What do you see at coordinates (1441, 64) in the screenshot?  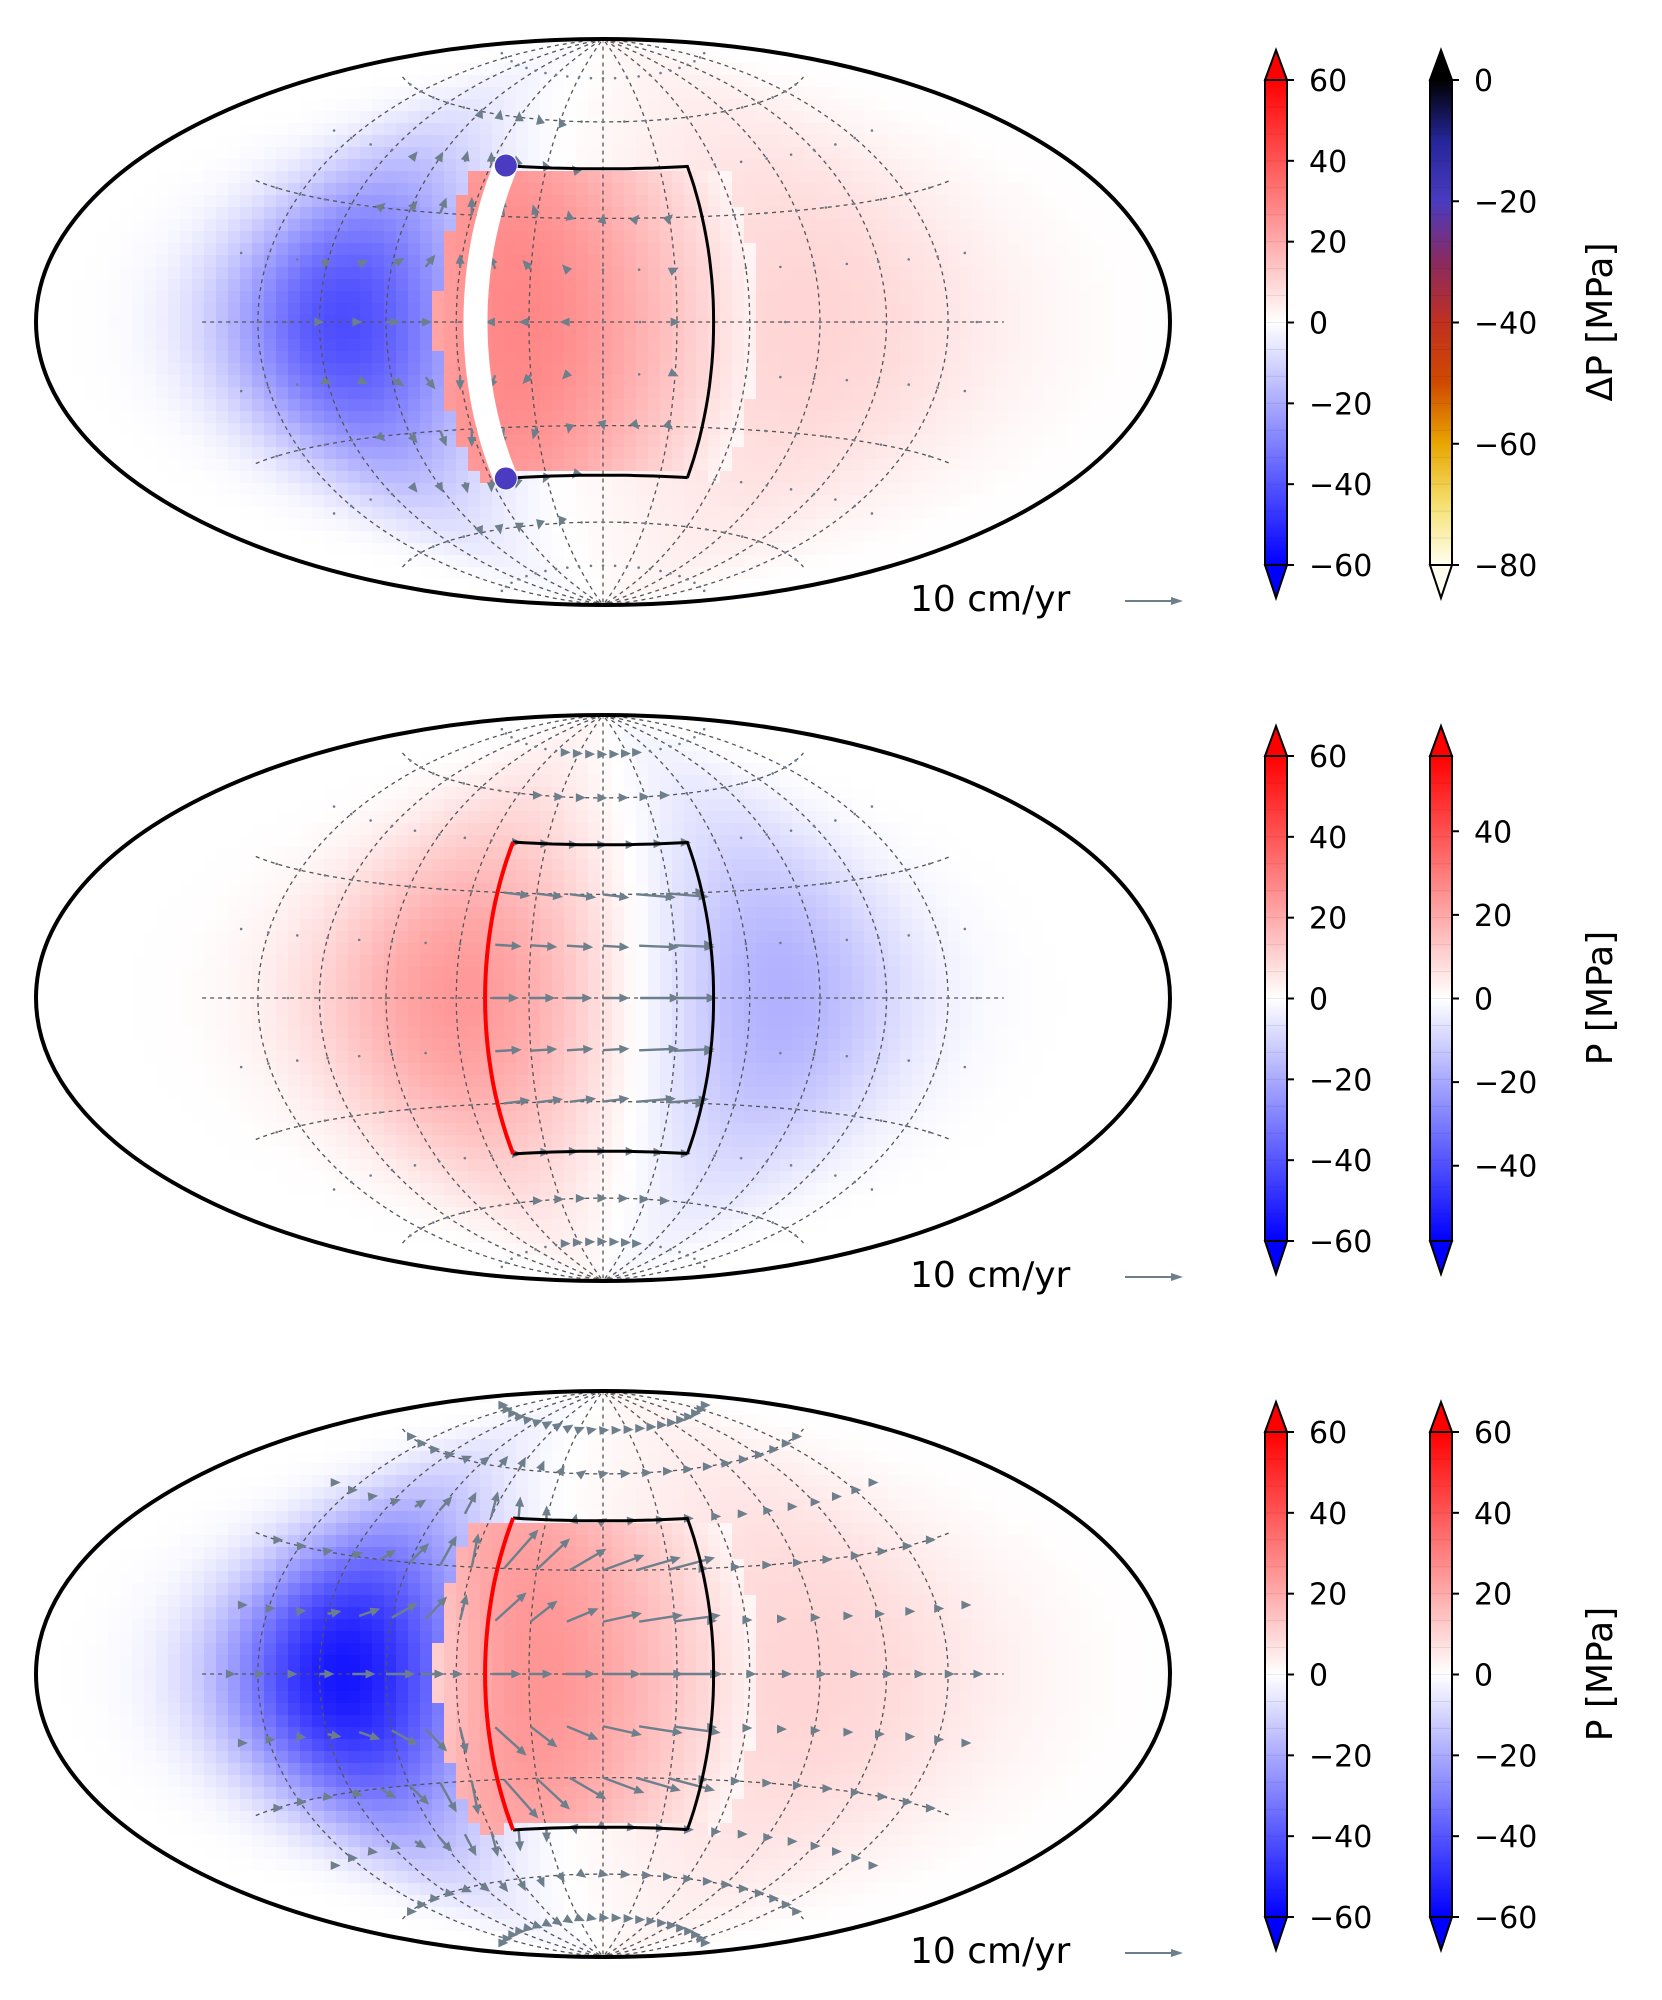 I see `colorbar-second` at bounding box center [1441, 64].